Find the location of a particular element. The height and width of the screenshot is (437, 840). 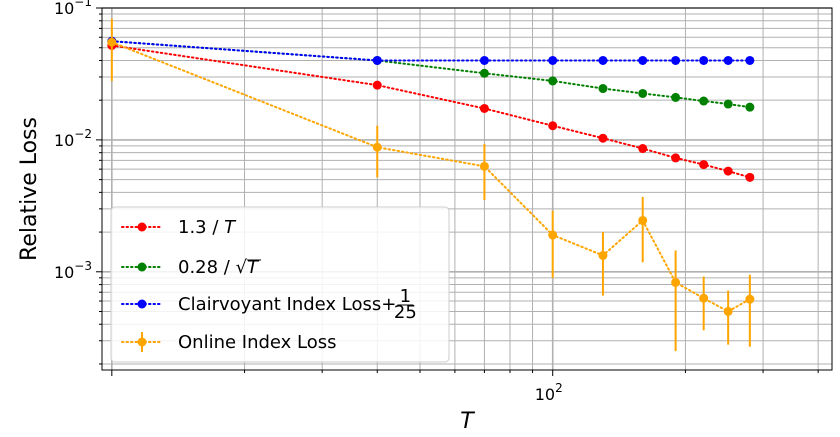

legend-entry-0: 1.3 / T is located at coordinates (179, 227).